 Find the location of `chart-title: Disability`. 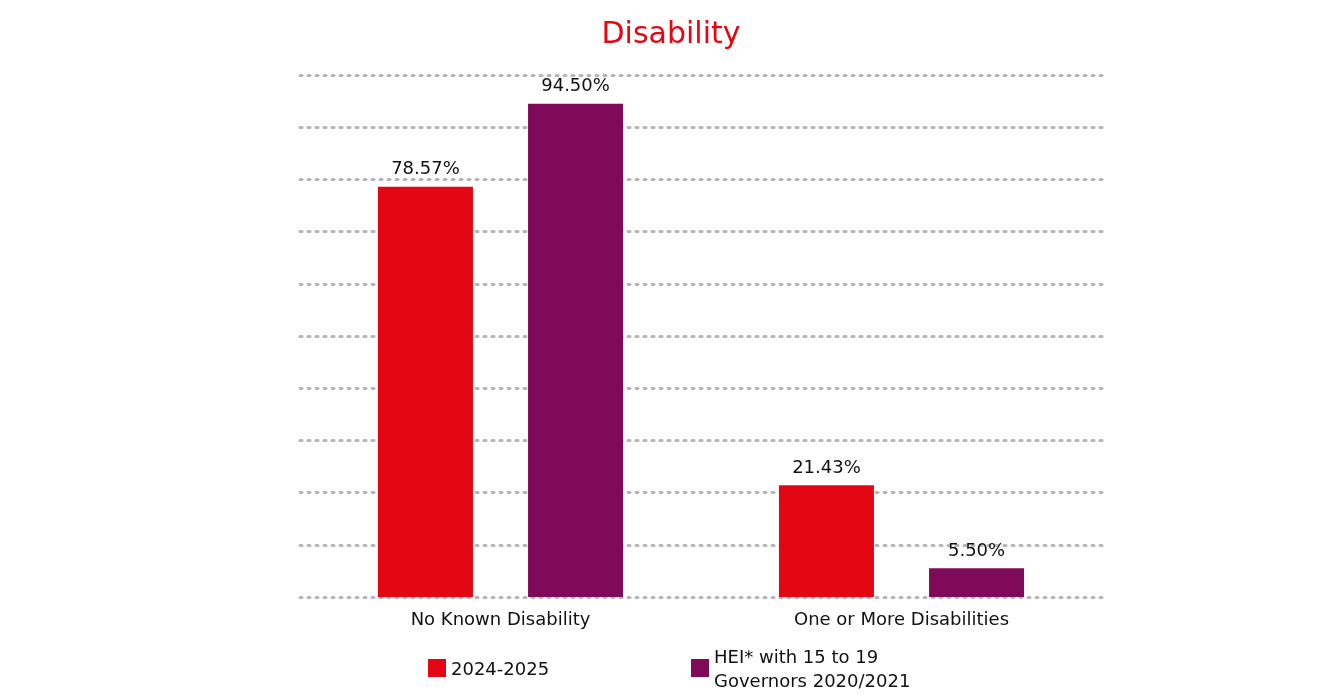

chart-title: Disability is located at coordinates (671, 32).